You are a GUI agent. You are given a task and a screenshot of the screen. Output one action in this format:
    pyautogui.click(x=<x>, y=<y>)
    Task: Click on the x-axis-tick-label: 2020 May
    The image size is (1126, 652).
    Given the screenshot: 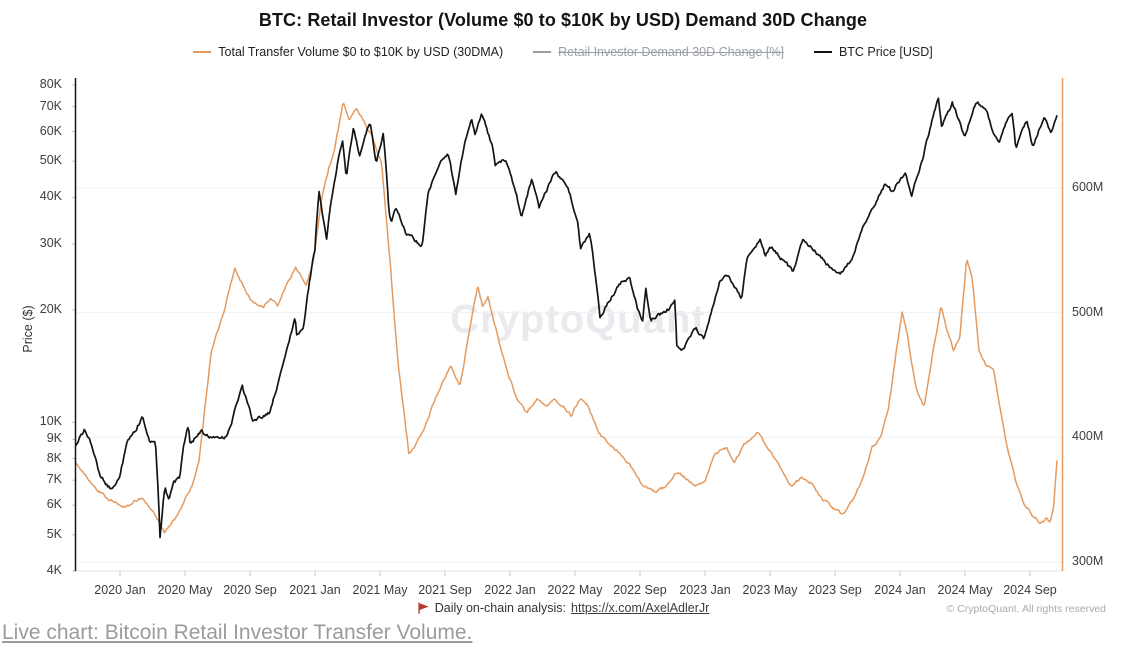 What is the action you would take?
    pyautogui.click(x=185, y=590)
    